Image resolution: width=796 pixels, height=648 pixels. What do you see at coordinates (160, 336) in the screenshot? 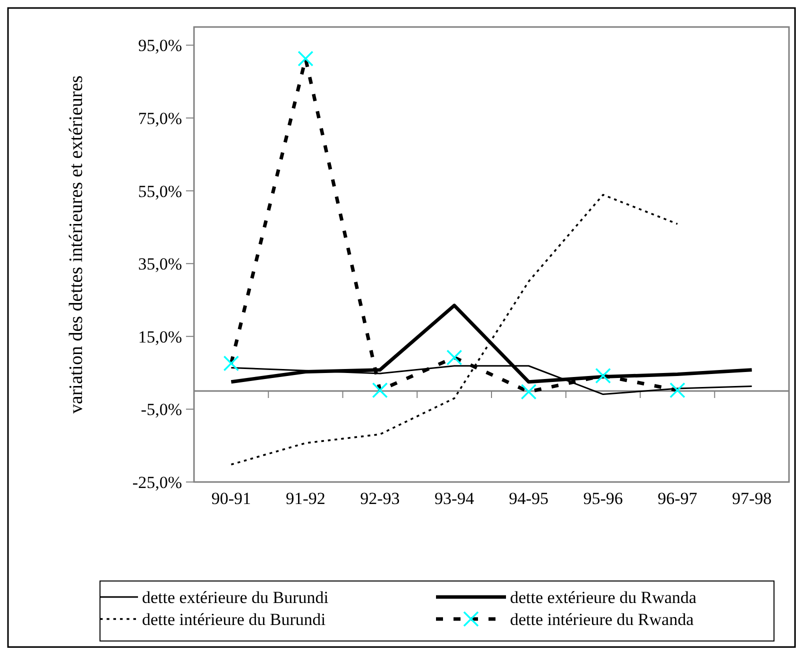
I see `y-tick-label: 15,0%` at bounding box center [160, 336].